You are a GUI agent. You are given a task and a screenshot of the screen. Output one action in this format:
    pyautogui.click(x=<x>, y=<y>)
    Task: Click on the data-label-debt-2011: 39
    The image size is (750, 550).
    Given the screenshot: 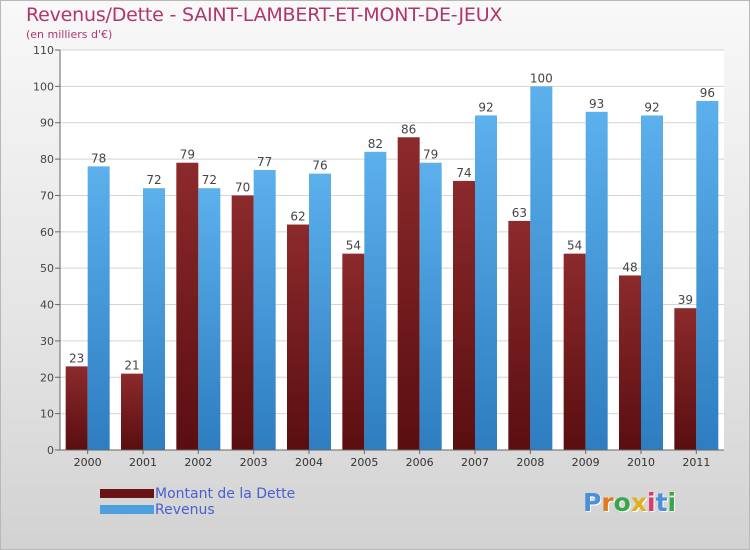 What is the action you would take?
    pyautogui.click(x=685, y=300)
    